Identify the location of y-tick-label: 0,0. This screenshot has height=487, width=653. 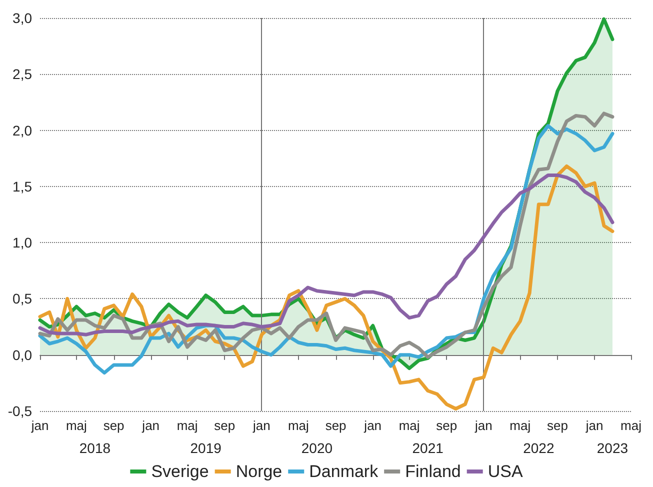
(22, 354).